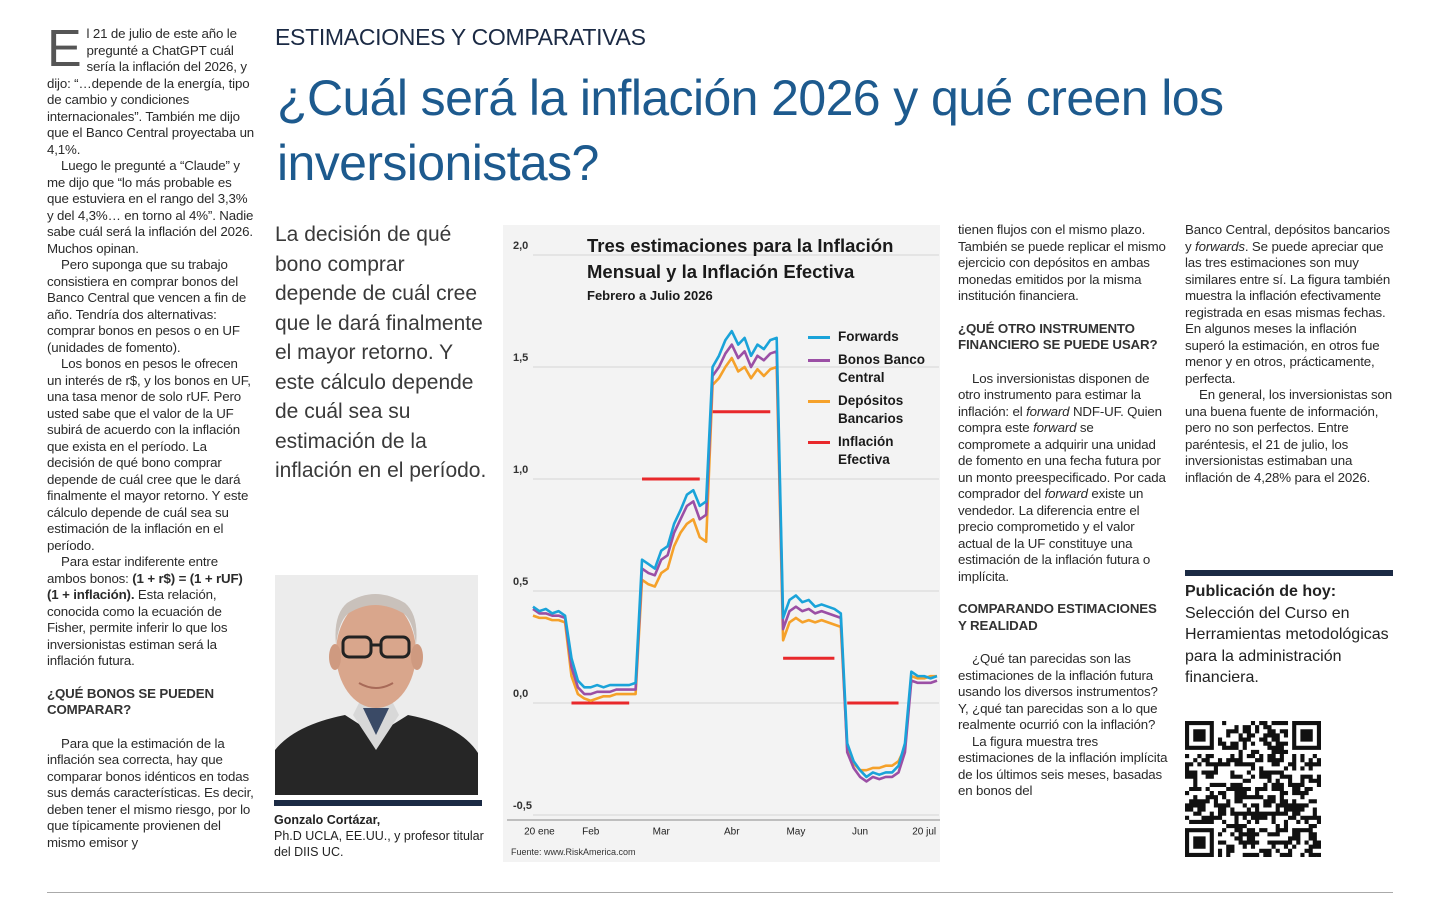 The height and width of the screenshot is (907, 1440). Describe the element at coordinates (650, 295) in the screenshot. I see `chart-subtitle: Febrero a Julio 2026` at that location.